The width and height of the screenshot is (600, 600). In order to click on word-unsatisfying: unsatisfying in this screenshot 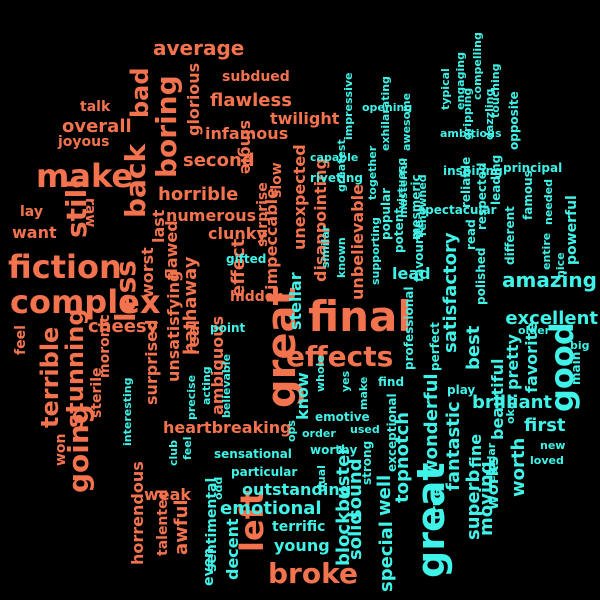, I will do `click(173, 326)`.